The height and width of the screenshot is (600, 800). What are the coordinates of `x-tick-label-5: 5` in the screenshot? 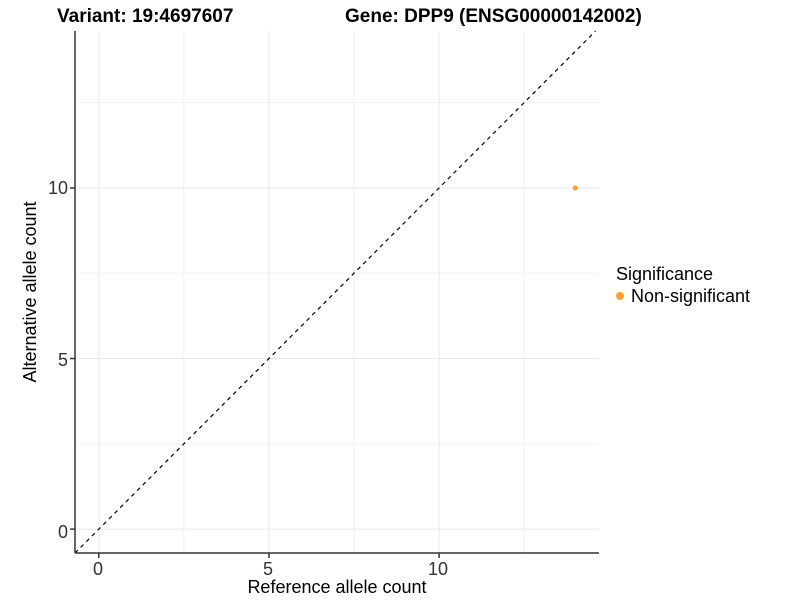 It's located at (268, 569).